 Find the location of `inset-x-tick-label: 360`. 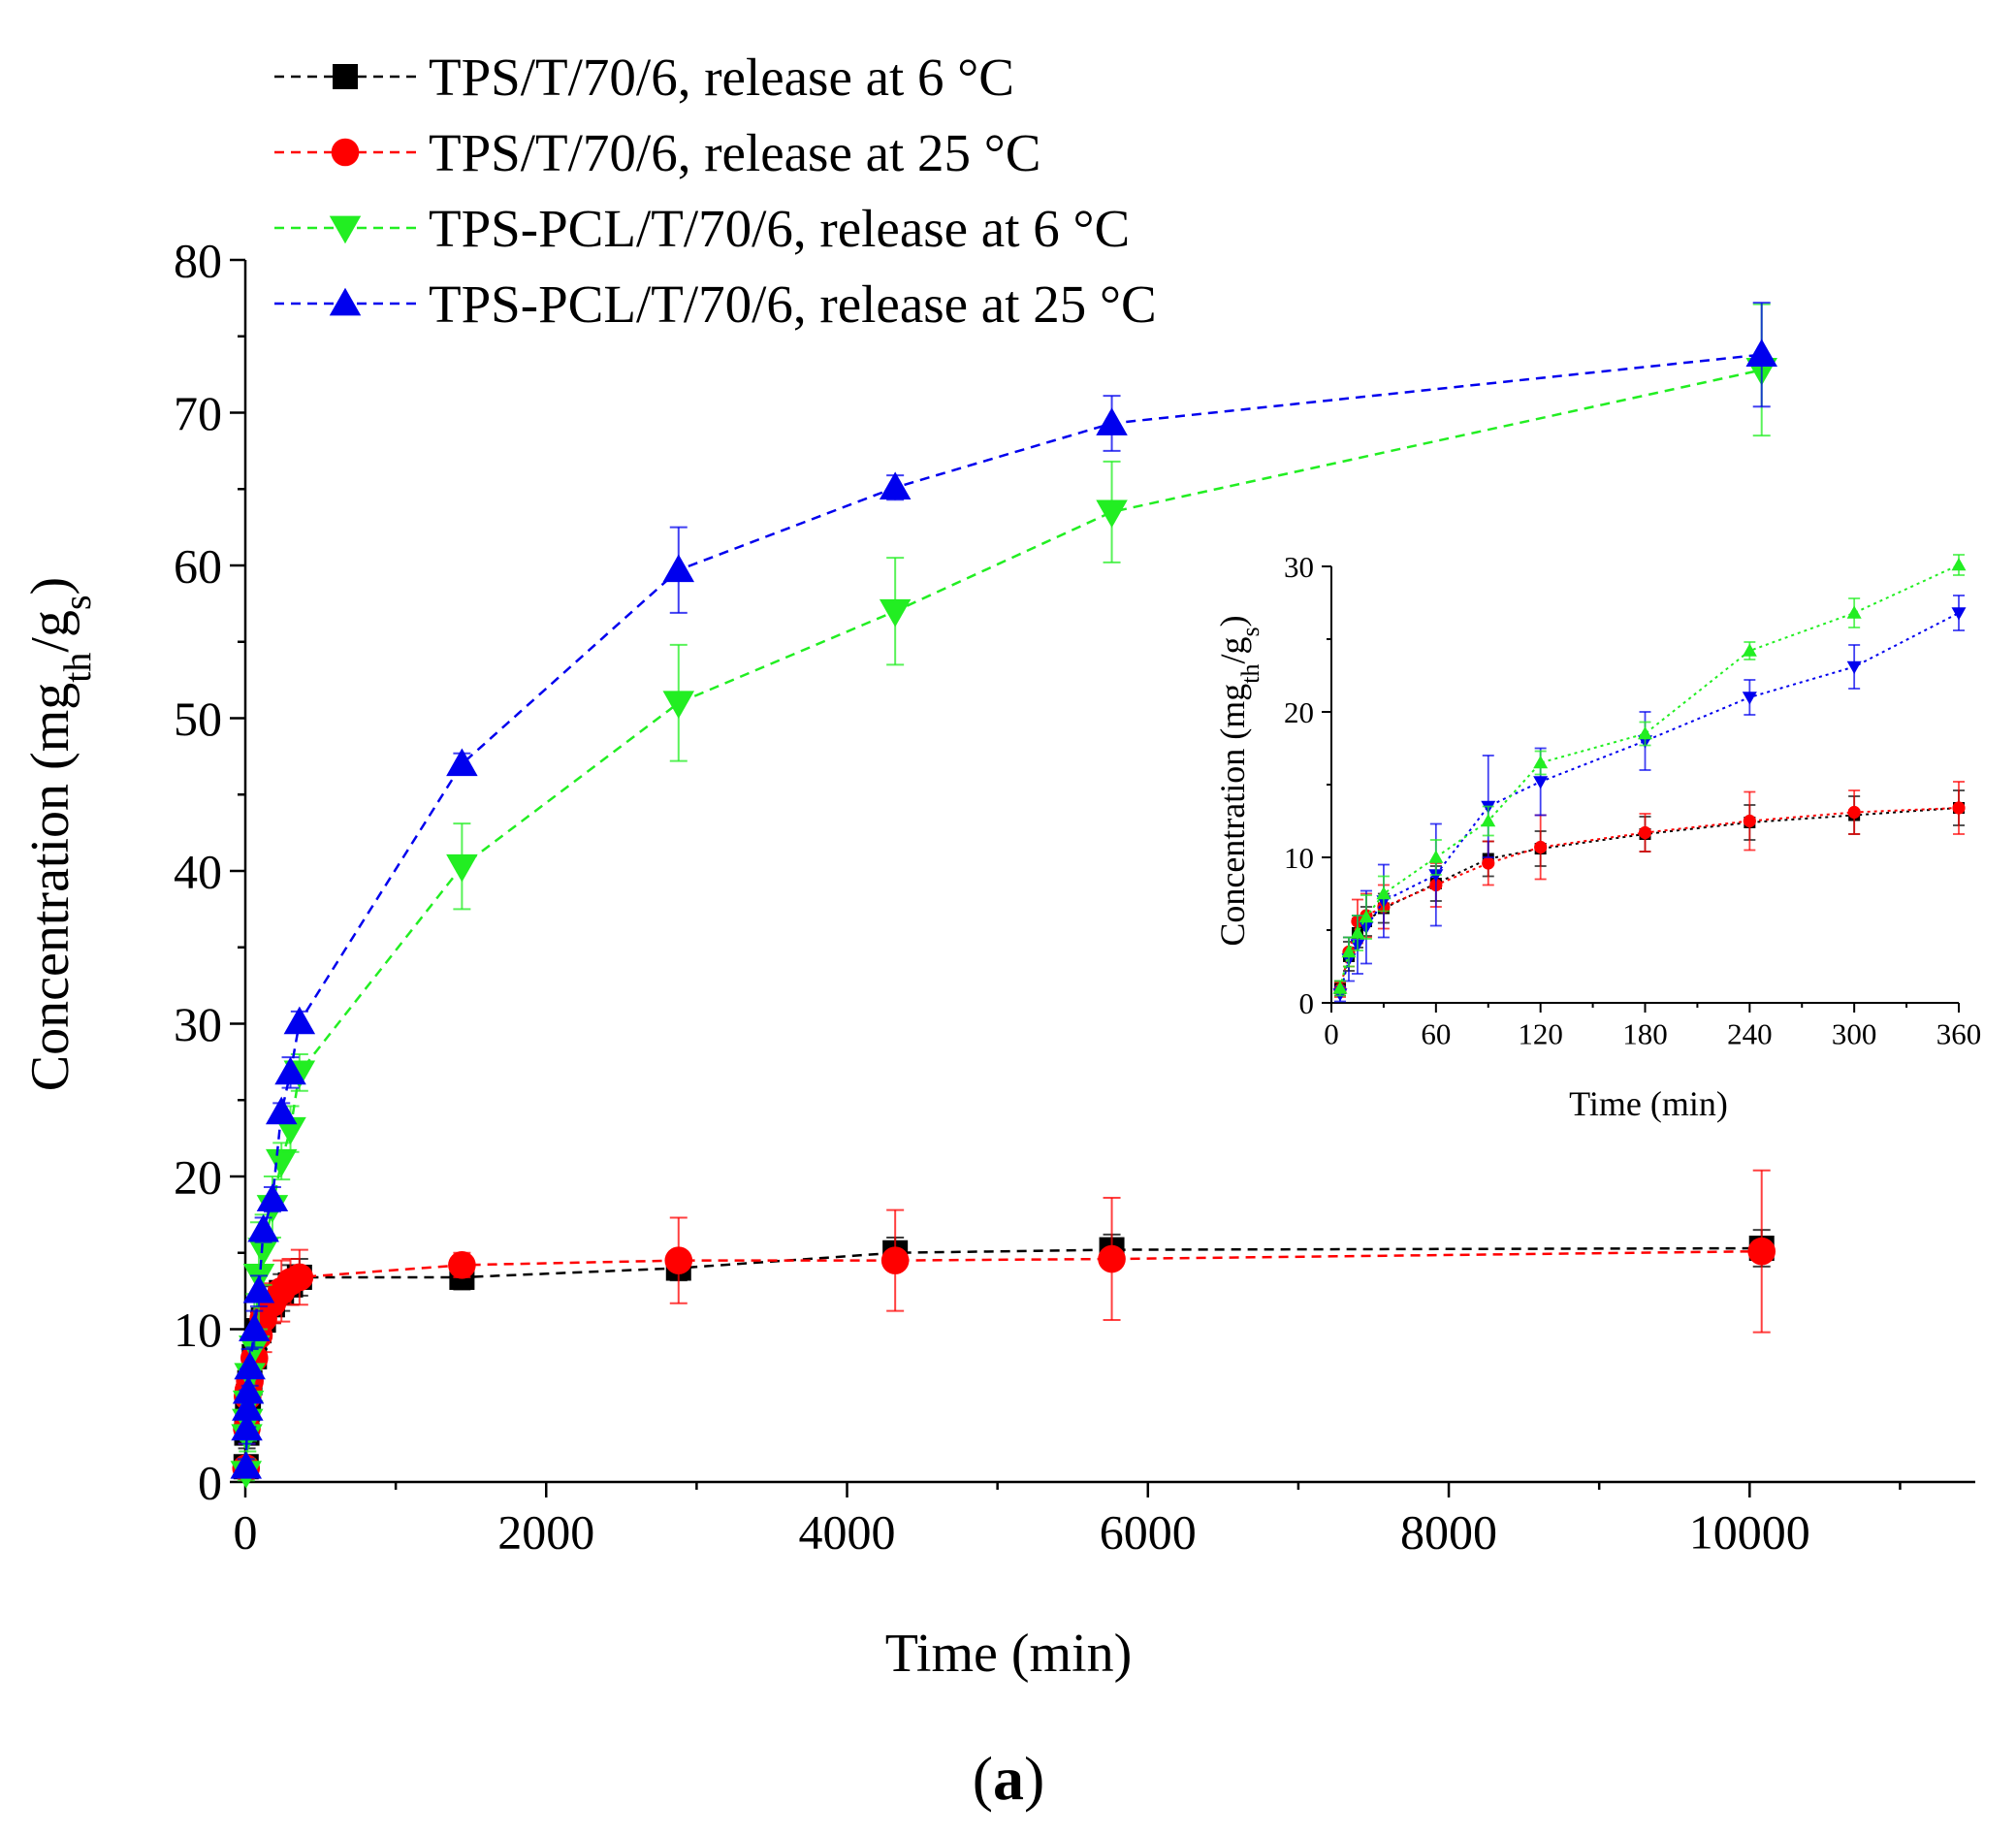

inset-x-tick-label: 360 is located at coordinates (1959, 1034).